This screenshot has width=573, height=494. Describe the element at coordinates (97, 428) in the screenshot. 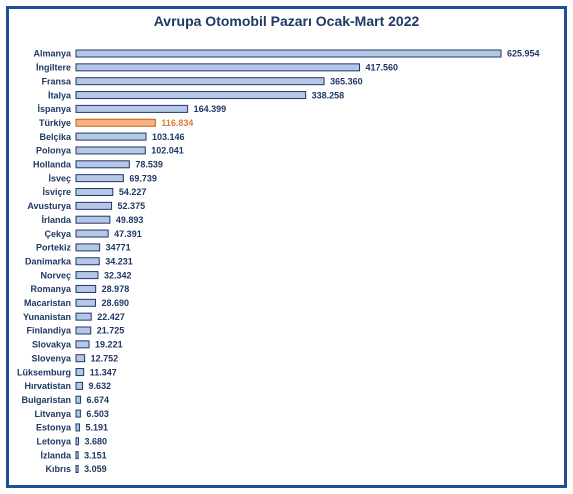

I see `value-label: 5.191` at that location.